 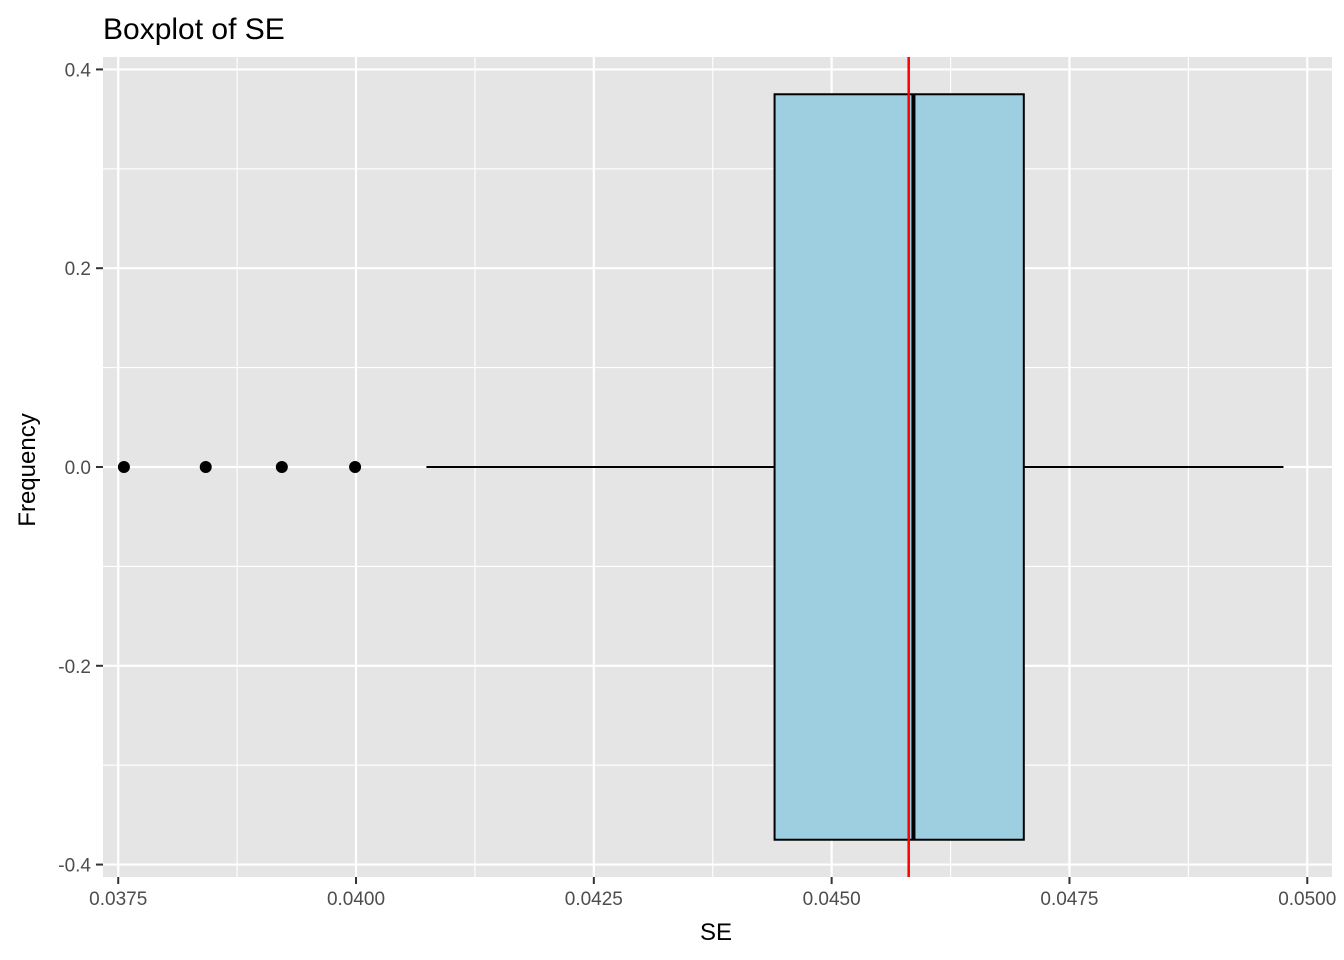 I want to click on x-tick-label: 0.0400, so click(x=356, y=899).